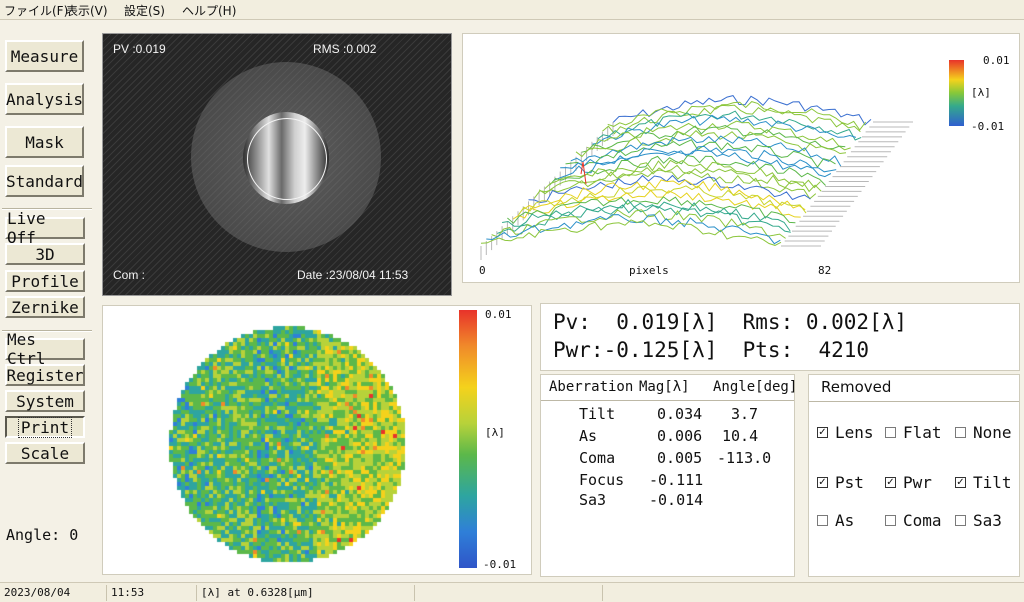 This screenshot has width=1024, height=602. I want to click on live-off-button: Live Off, so click(45, 228).